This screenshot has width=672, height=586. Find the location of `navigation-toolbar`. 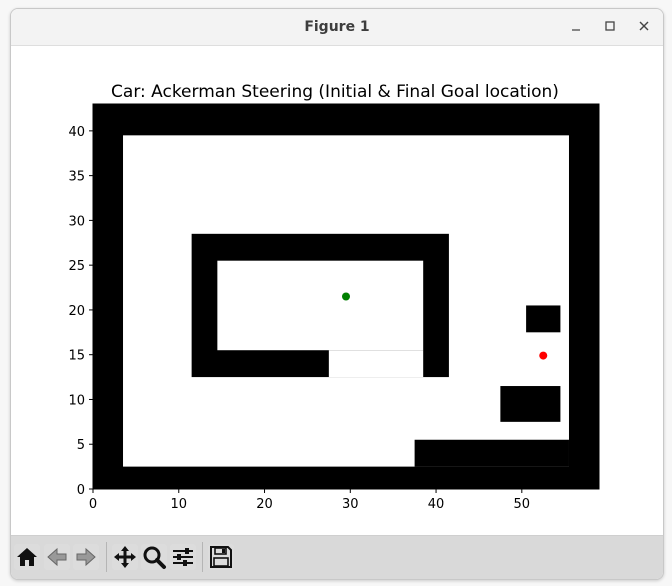

navigation-toolbar is located at coordinates (337, 557).